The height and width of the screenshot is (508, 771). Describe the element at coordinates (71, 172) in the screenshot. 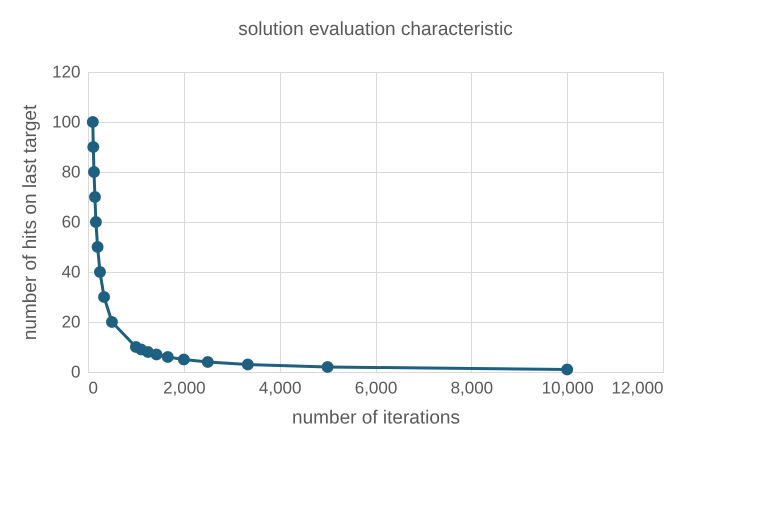

I see `y-tick-label: 80` at that location.